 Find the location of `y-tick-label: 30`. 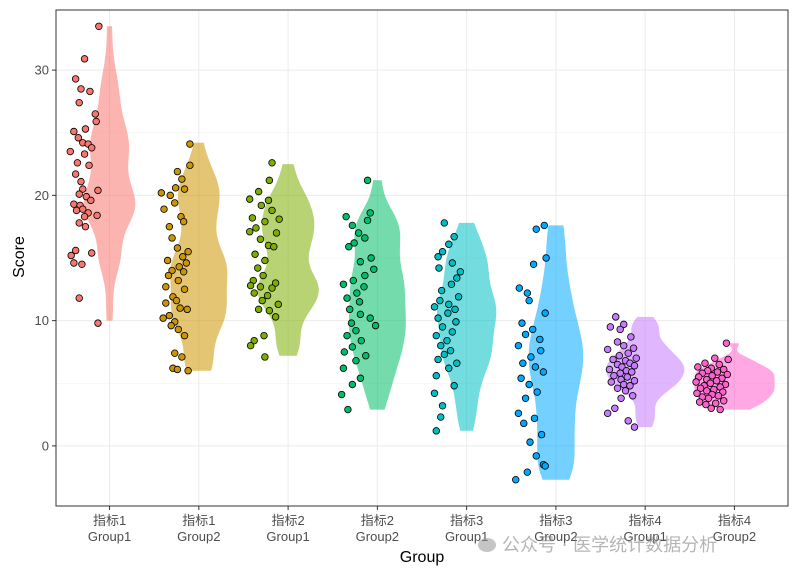

y-tick-label: 30 is located at coordinates (42, 70).